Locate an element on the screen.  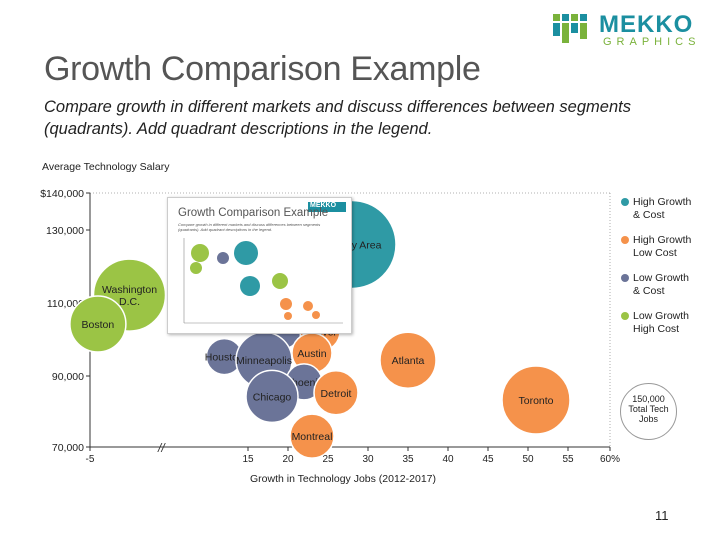
bubble-detroit: Detroit is located at coordinates (336, 393).